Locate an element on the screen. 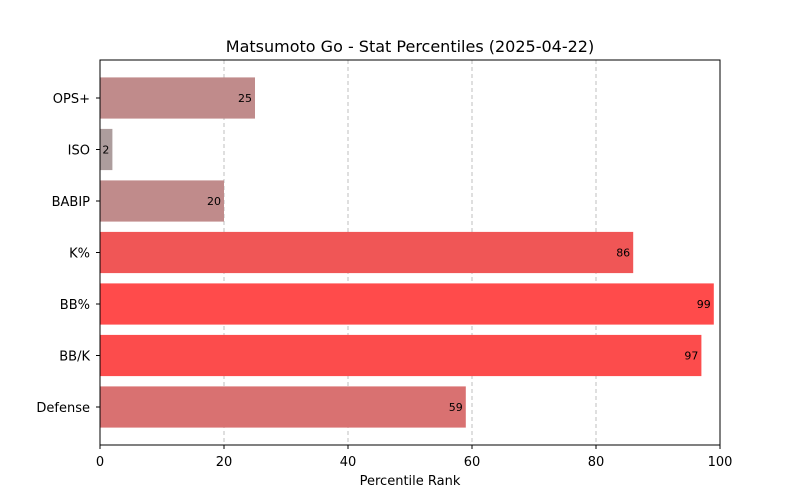 This screenshot has height=504, width=800. x-tick-label: 80 is located at coordinates (596, 462).